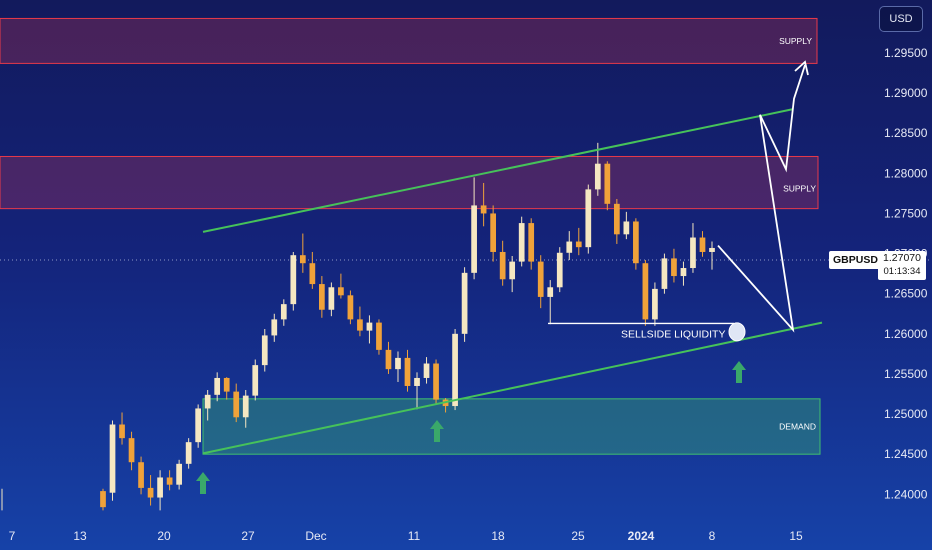  What do you see at coordinates (761, 198) in the screenshot?
I see `projection-path` at bounding box center [761, 198].